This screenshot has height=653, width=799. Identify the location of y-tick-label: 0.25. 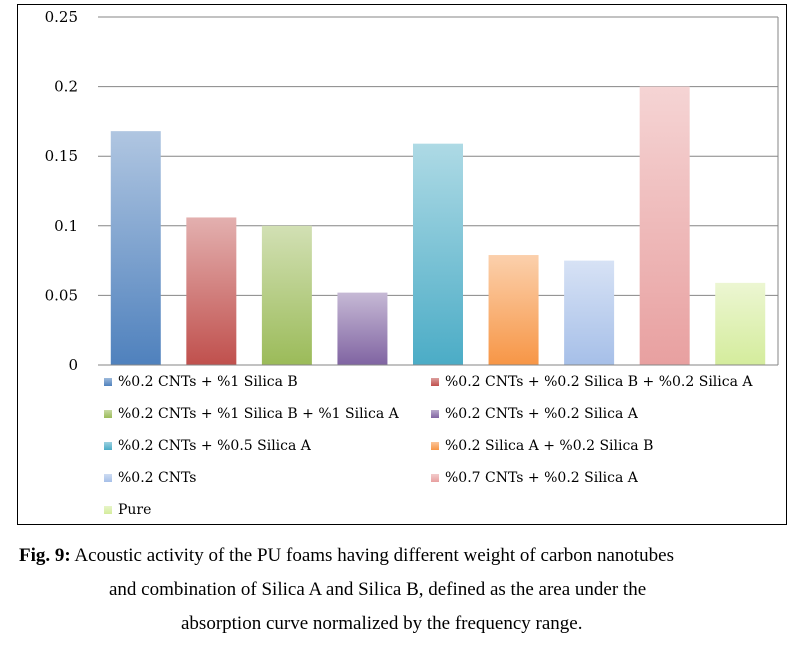
(61, 17).